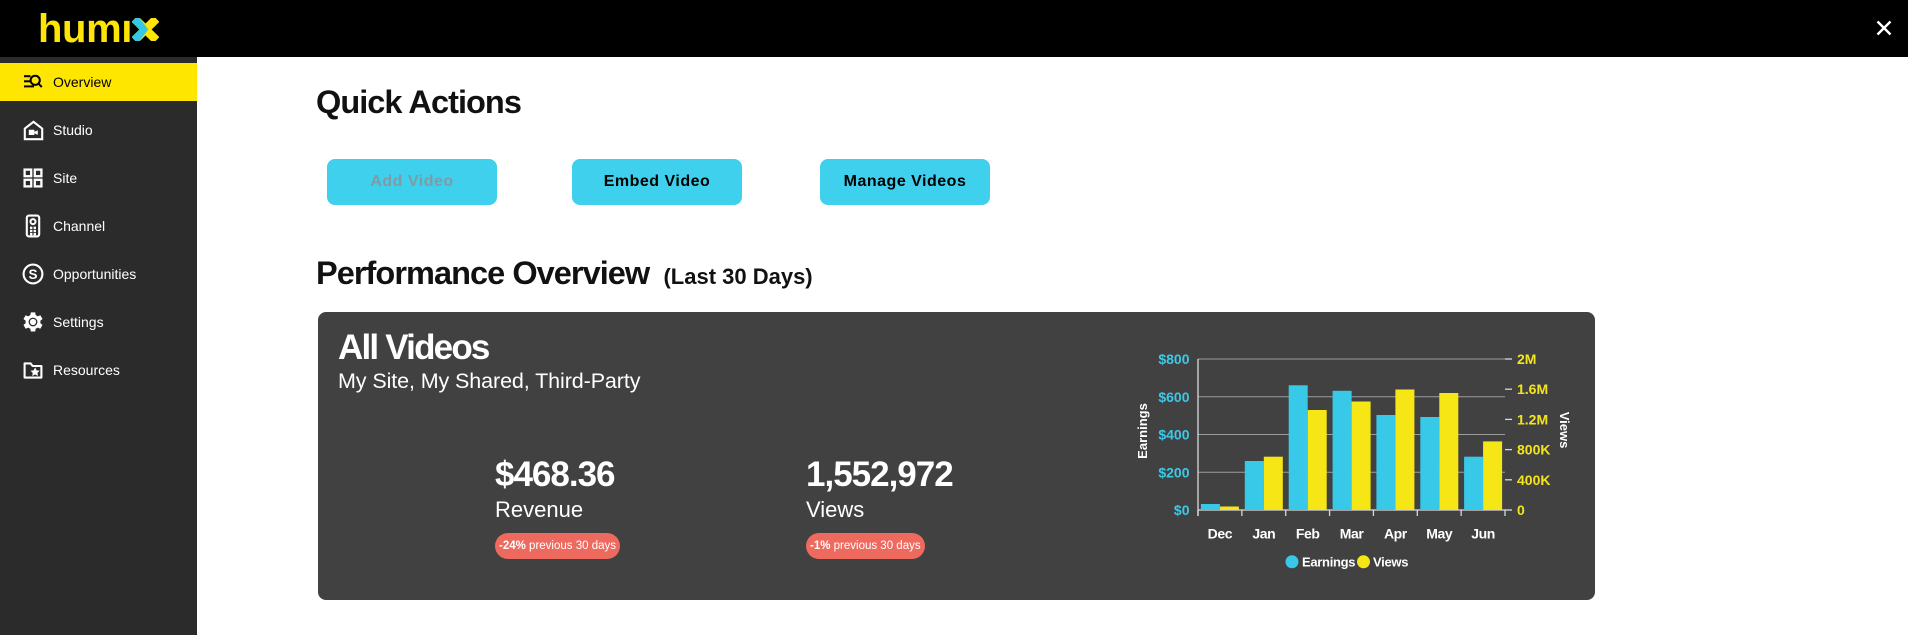  Describe the element at coordinates (1521, 510) in the screenshot. I see `svg-text: 0` at that location.